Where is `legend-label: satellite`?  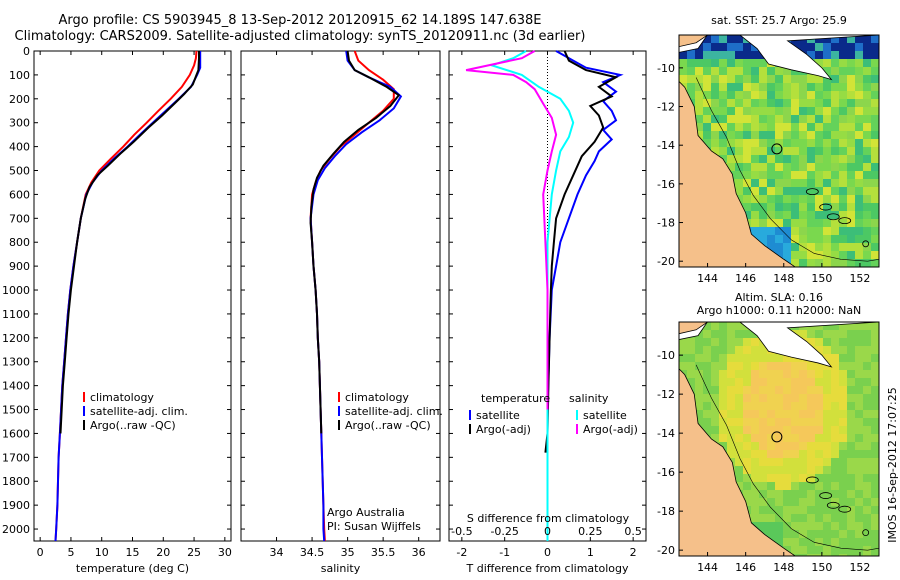 legend-label: satellite is located at coordinates (605, 415).